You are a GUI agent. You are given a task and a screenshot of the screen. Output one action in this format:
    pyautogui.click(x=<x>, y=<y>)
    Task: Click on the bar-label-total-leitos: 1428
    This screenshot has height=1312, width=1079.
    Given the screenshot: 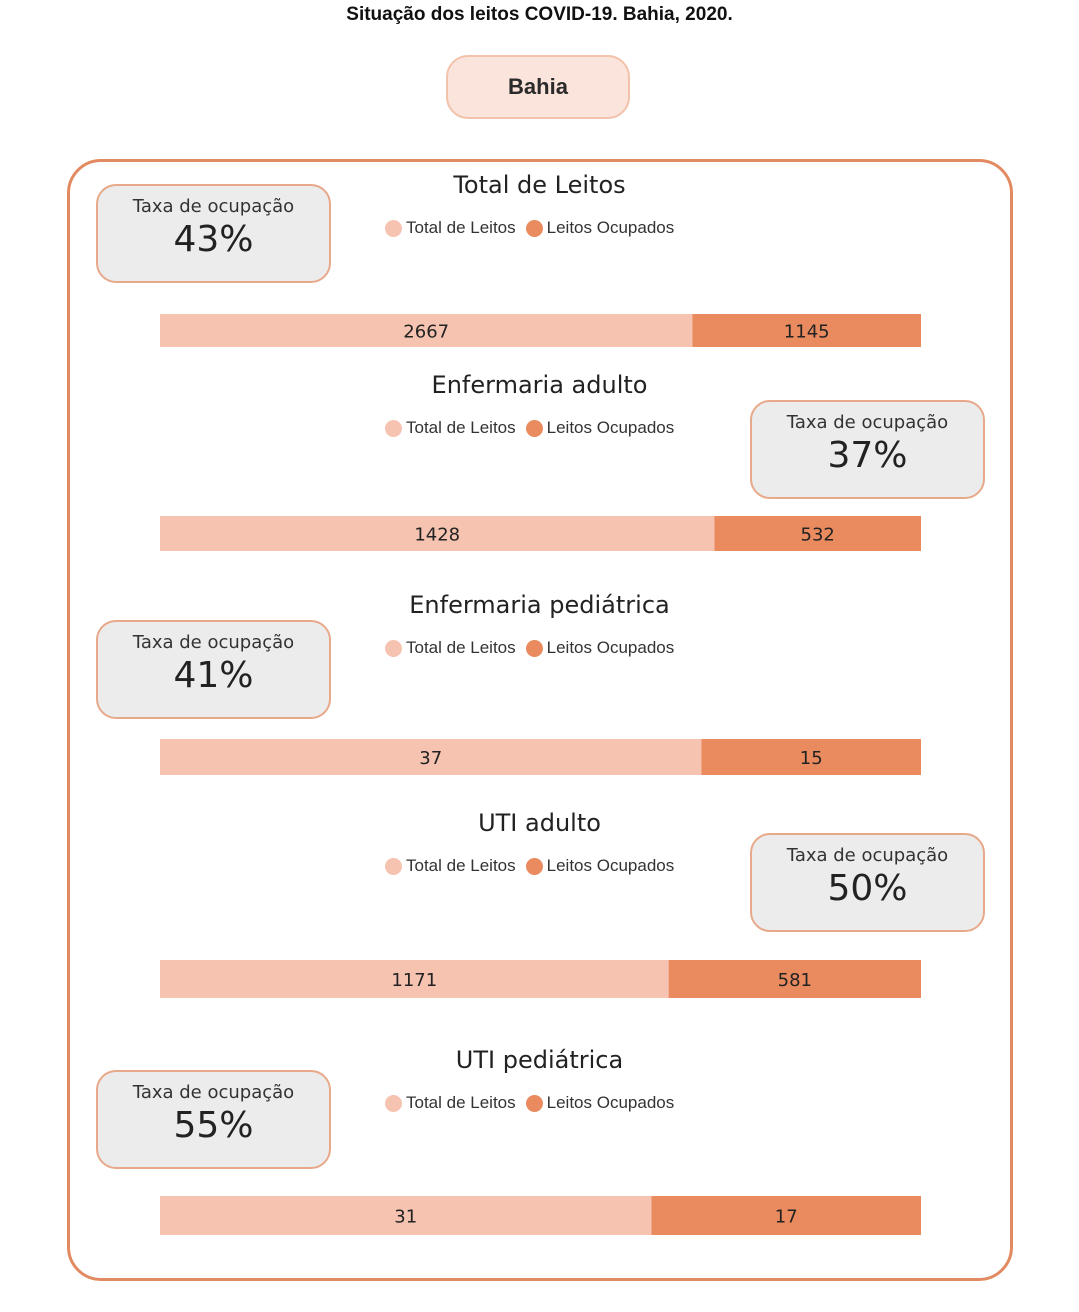 What is the action you would take?
    pyautogui.click(x=437, y=535)
    